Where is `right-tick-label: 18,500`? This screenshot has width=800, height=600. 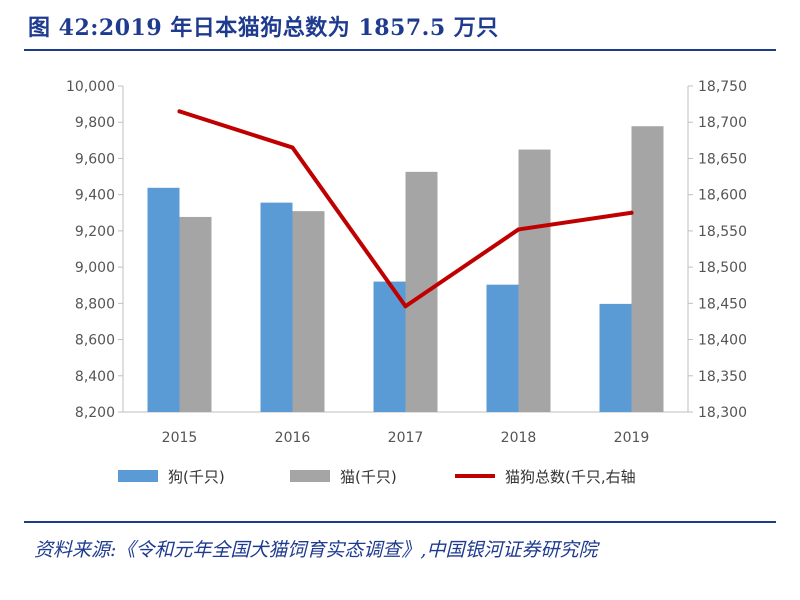
right-tick-label: 18,500 is located at coordinates (722, 268).